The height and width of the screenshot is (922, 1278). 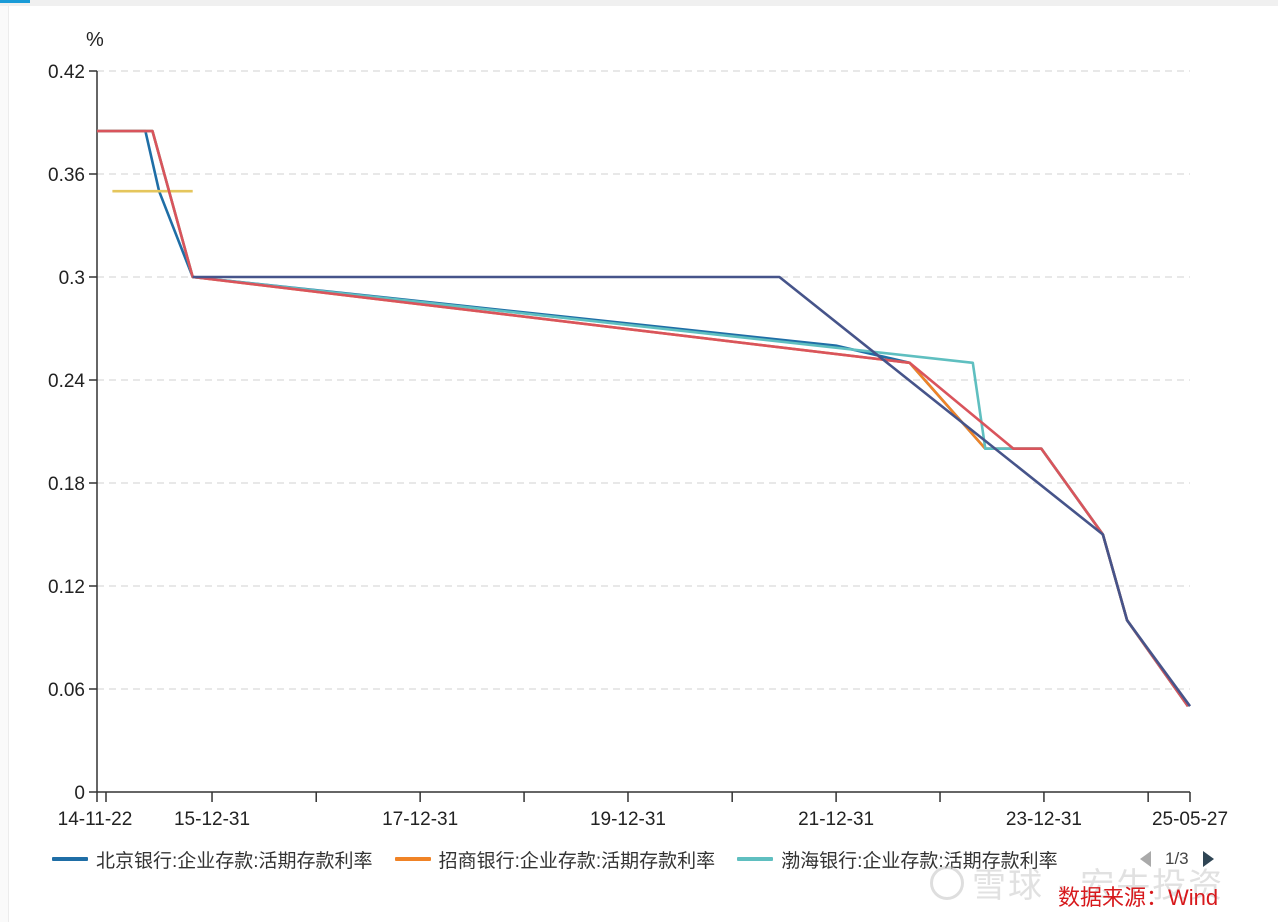 What do you see at coordinates (639, 3) in the screenshot?
I see `top-bar` at bounding box center [639, 3].